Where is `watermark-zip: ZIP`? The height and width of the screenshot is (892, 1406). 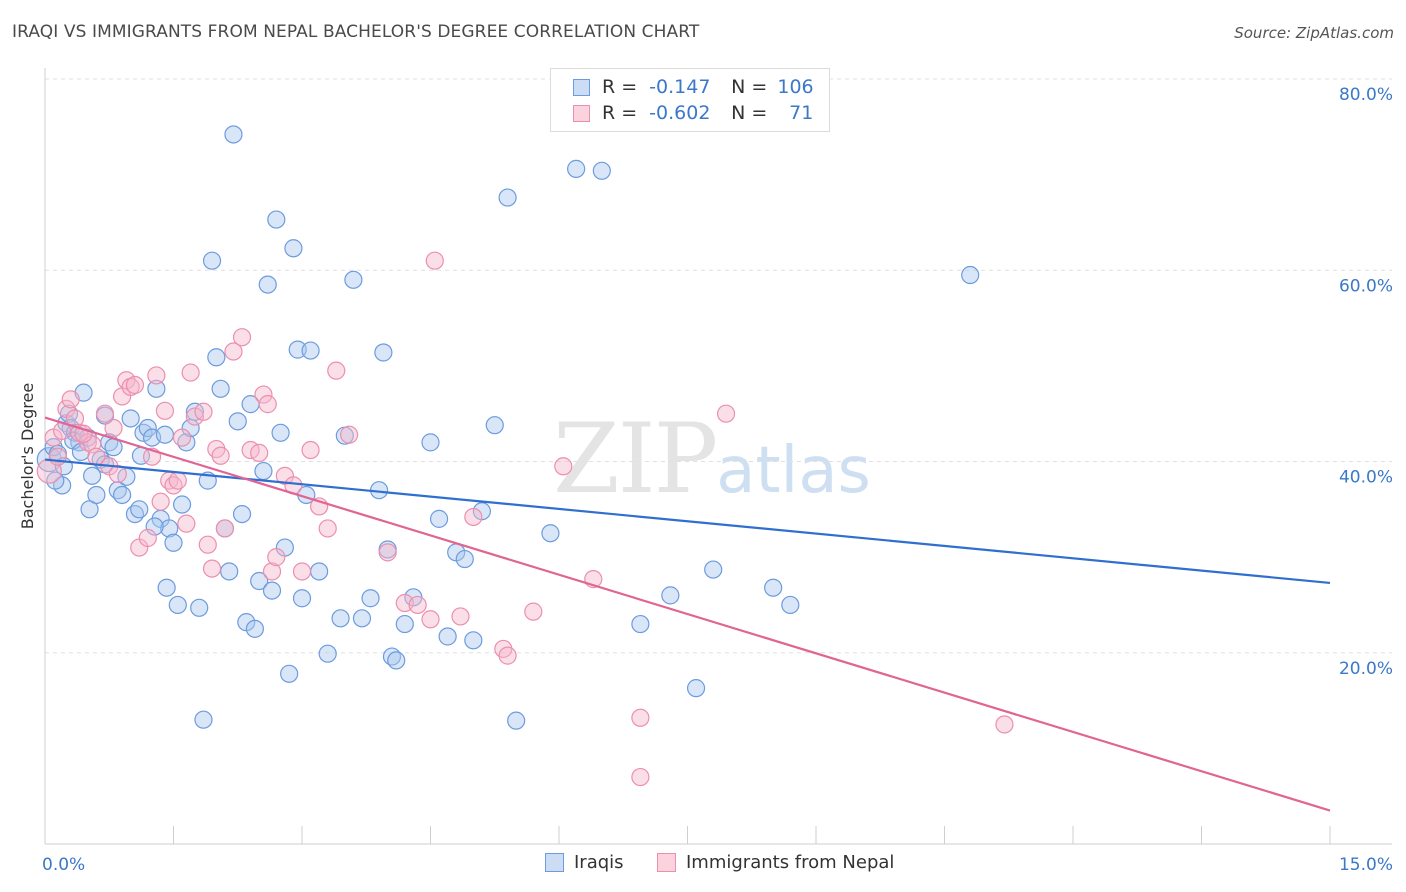
watermark-zip: ZIP is located at coordinates (635, 459).